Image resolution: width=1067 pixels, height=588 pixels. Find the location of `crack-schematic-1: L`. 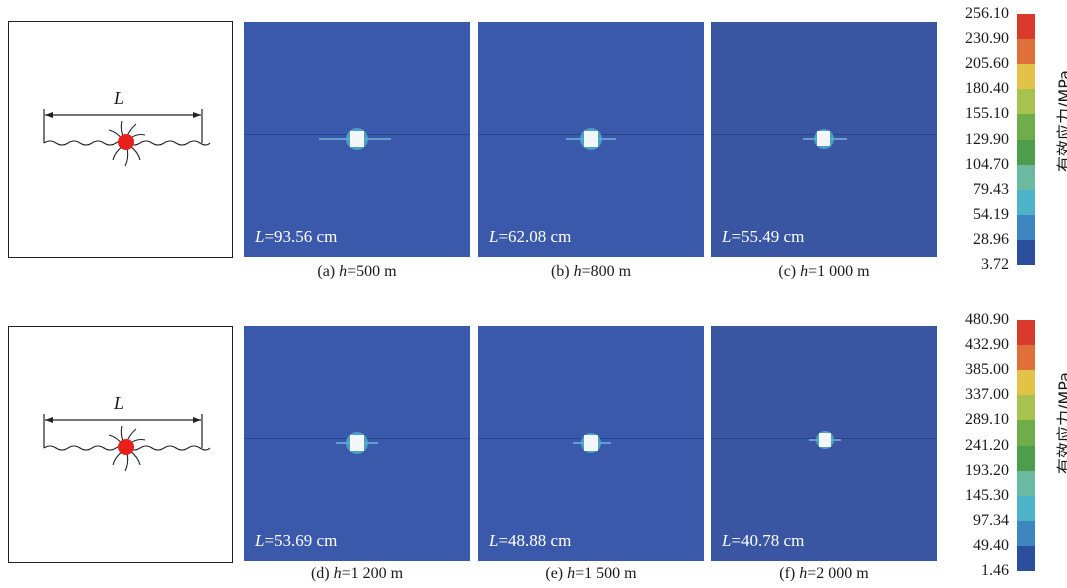

crack-schematic-1: L is located at coordinates (120, 139).